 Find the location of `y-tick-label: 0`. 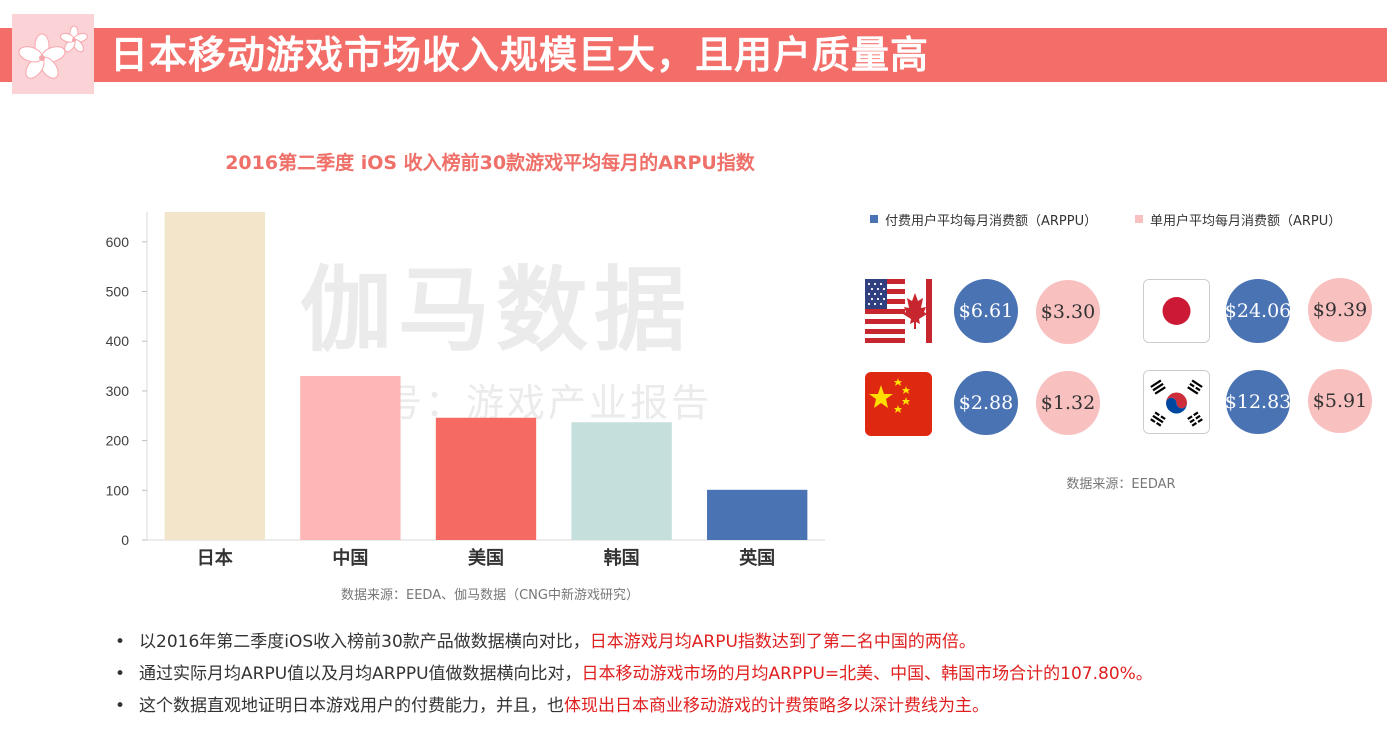

y-tick-label: 0 is located at coordinates (125, 540).